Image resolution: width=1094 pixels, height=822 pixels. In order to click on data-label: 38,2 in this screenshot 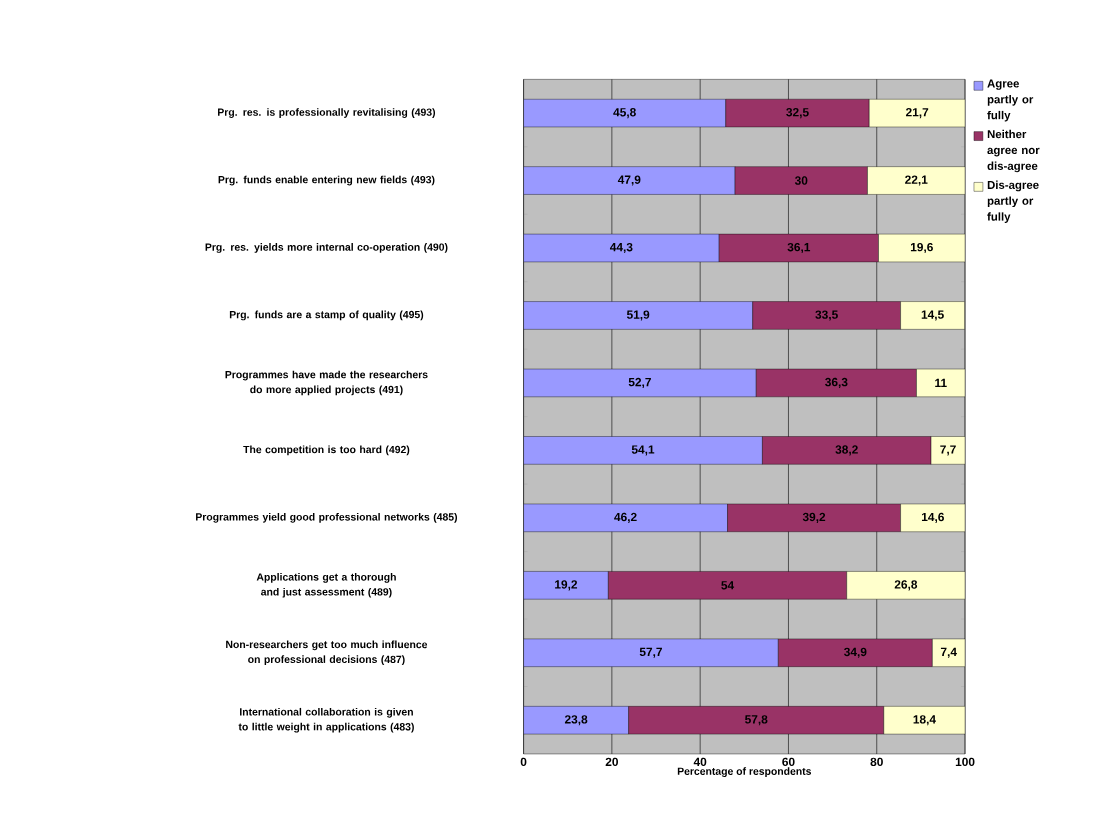, I will do `click(846, 450)`.